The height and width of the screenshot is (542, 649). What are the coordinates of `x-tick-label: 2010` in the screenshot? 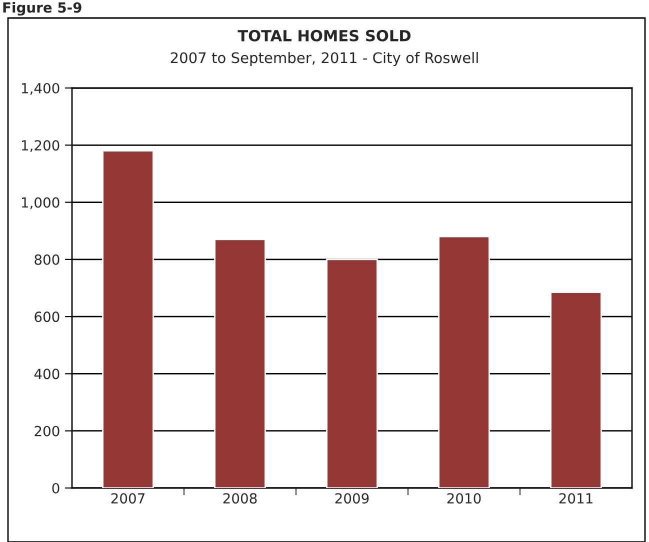 It's located at (464, 498).